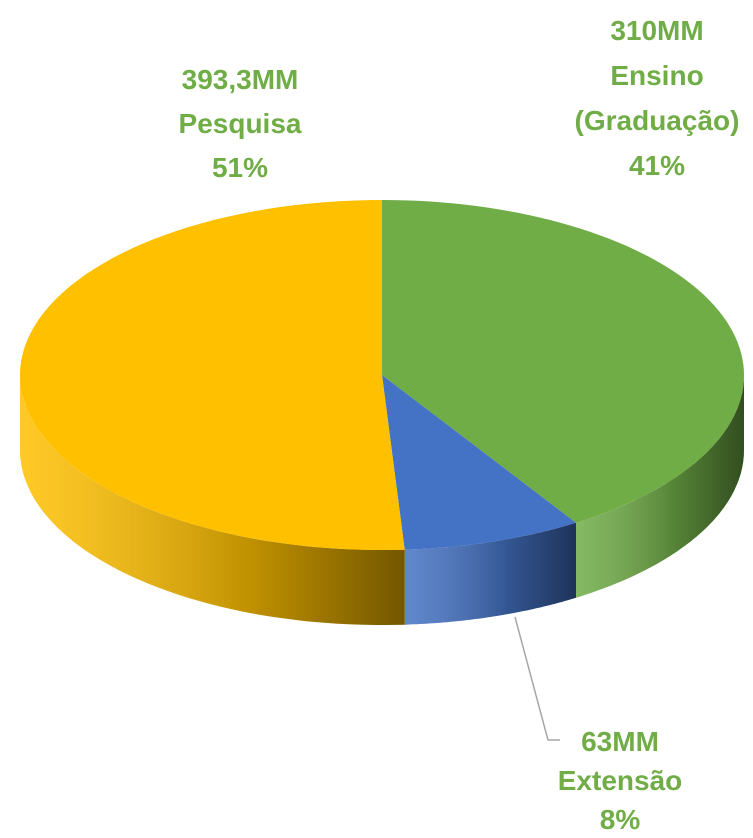  Describe the element at coordinates (657, 165) in the screenshot. I see `label-line: 41%` at that location.